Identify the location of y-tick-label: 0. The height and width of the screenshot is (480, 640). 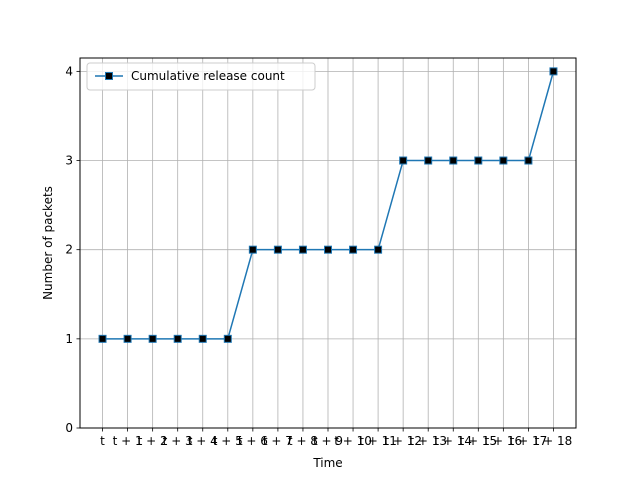
(69, 428).